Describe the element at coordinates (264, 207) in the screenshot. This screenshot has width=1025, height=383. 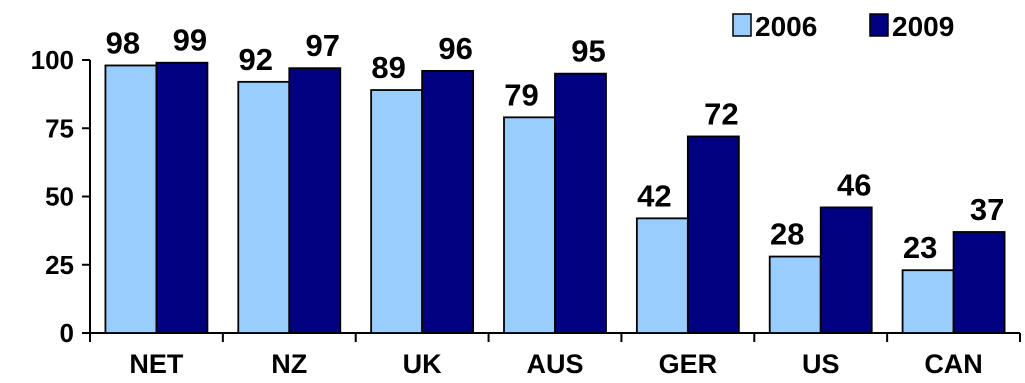
I see `bar-2006-nz` at that location.